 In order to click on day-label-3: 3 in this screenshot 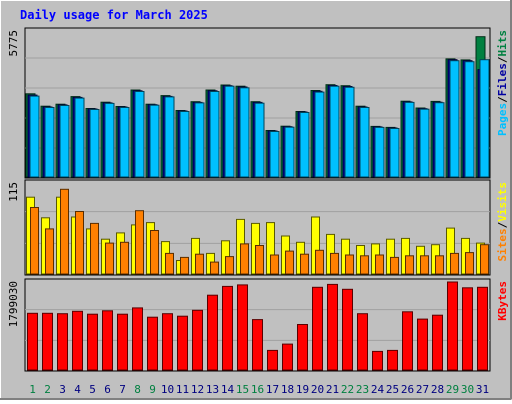, I will do `click(62, 389)`.